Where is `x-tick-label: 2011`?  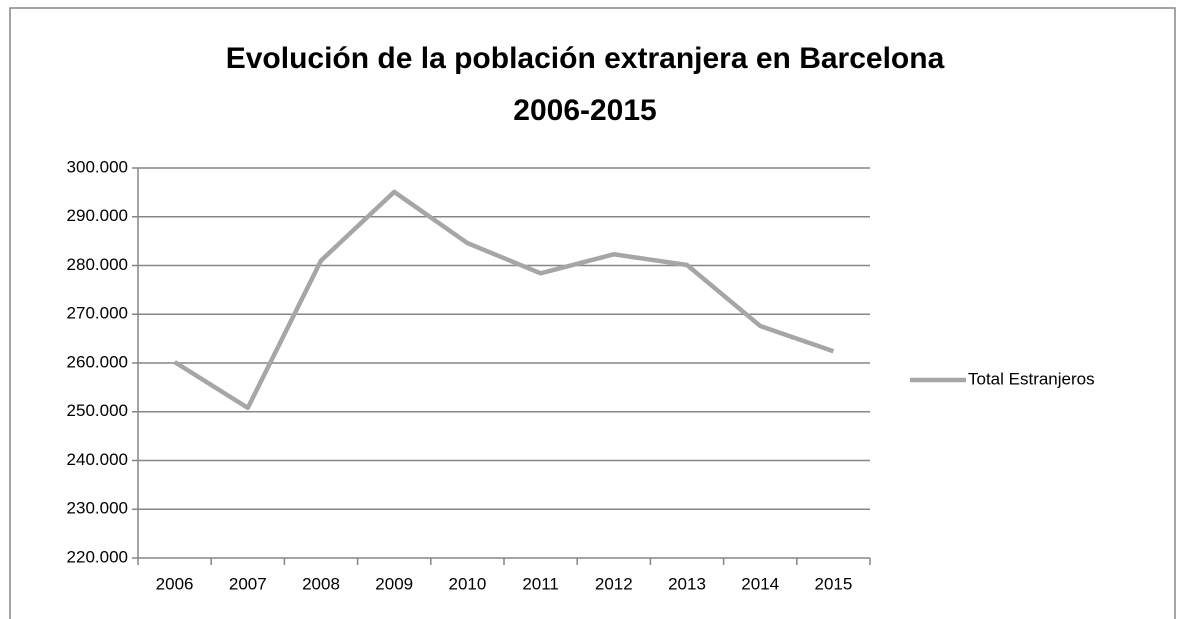
x-tick-label: 2011 is located at coordinates (540, 583).